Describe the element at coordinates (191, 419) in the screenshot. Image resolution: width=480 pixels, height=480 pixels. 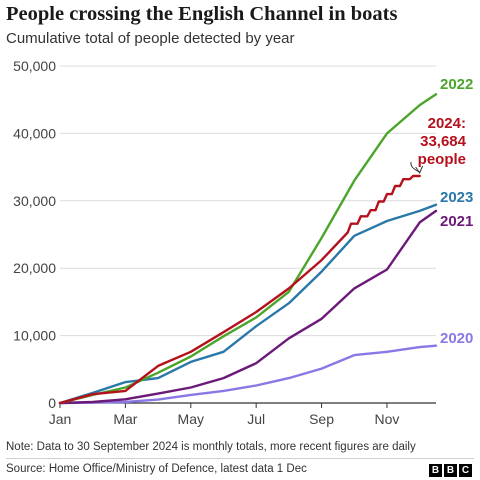
I see `x-tick-label: May` at that location.